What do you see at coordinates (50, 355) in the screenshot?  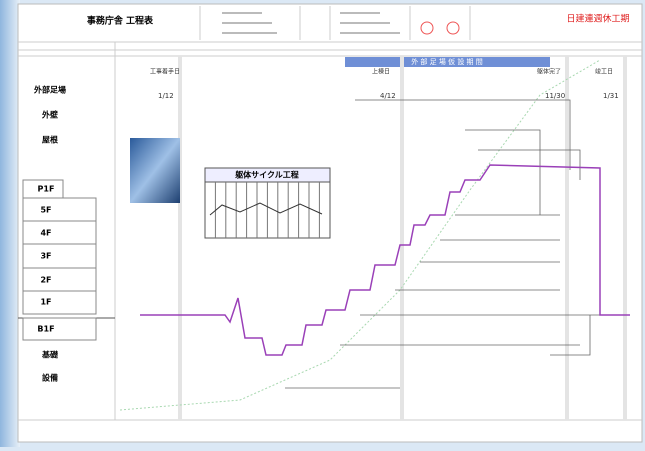 I see `row-label: 基礎` at bounding box center [50, 355].